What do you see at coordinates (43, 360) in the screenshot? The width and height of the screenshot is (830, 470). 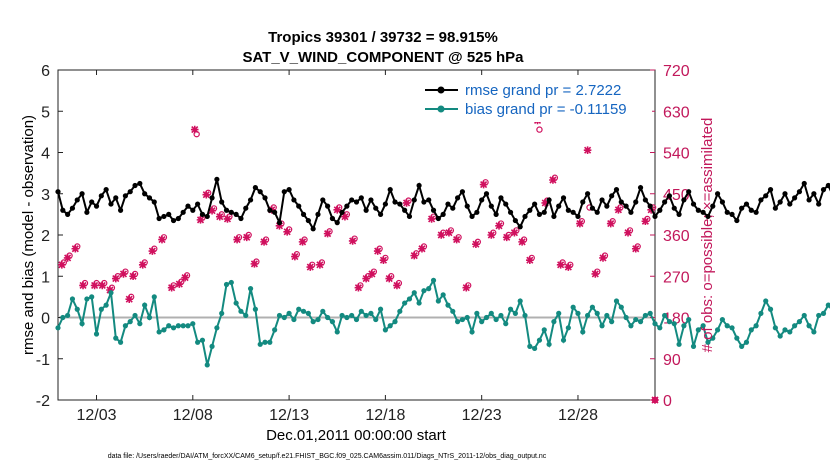 I see `y-tick-label: -1` at bounding box center [43, 360].